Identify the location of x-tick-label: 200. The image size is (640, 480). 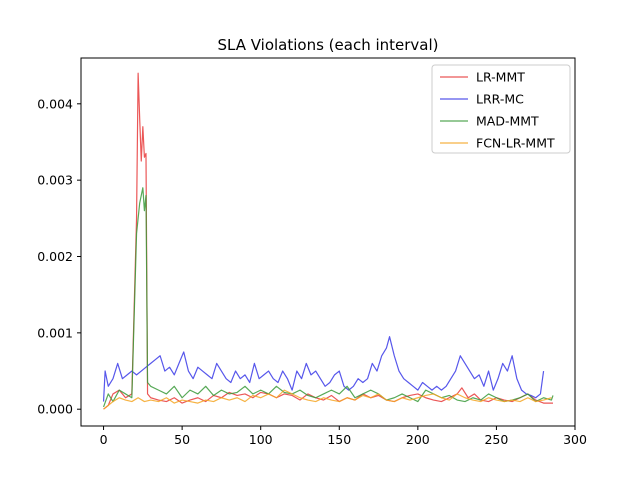
(418, 439).